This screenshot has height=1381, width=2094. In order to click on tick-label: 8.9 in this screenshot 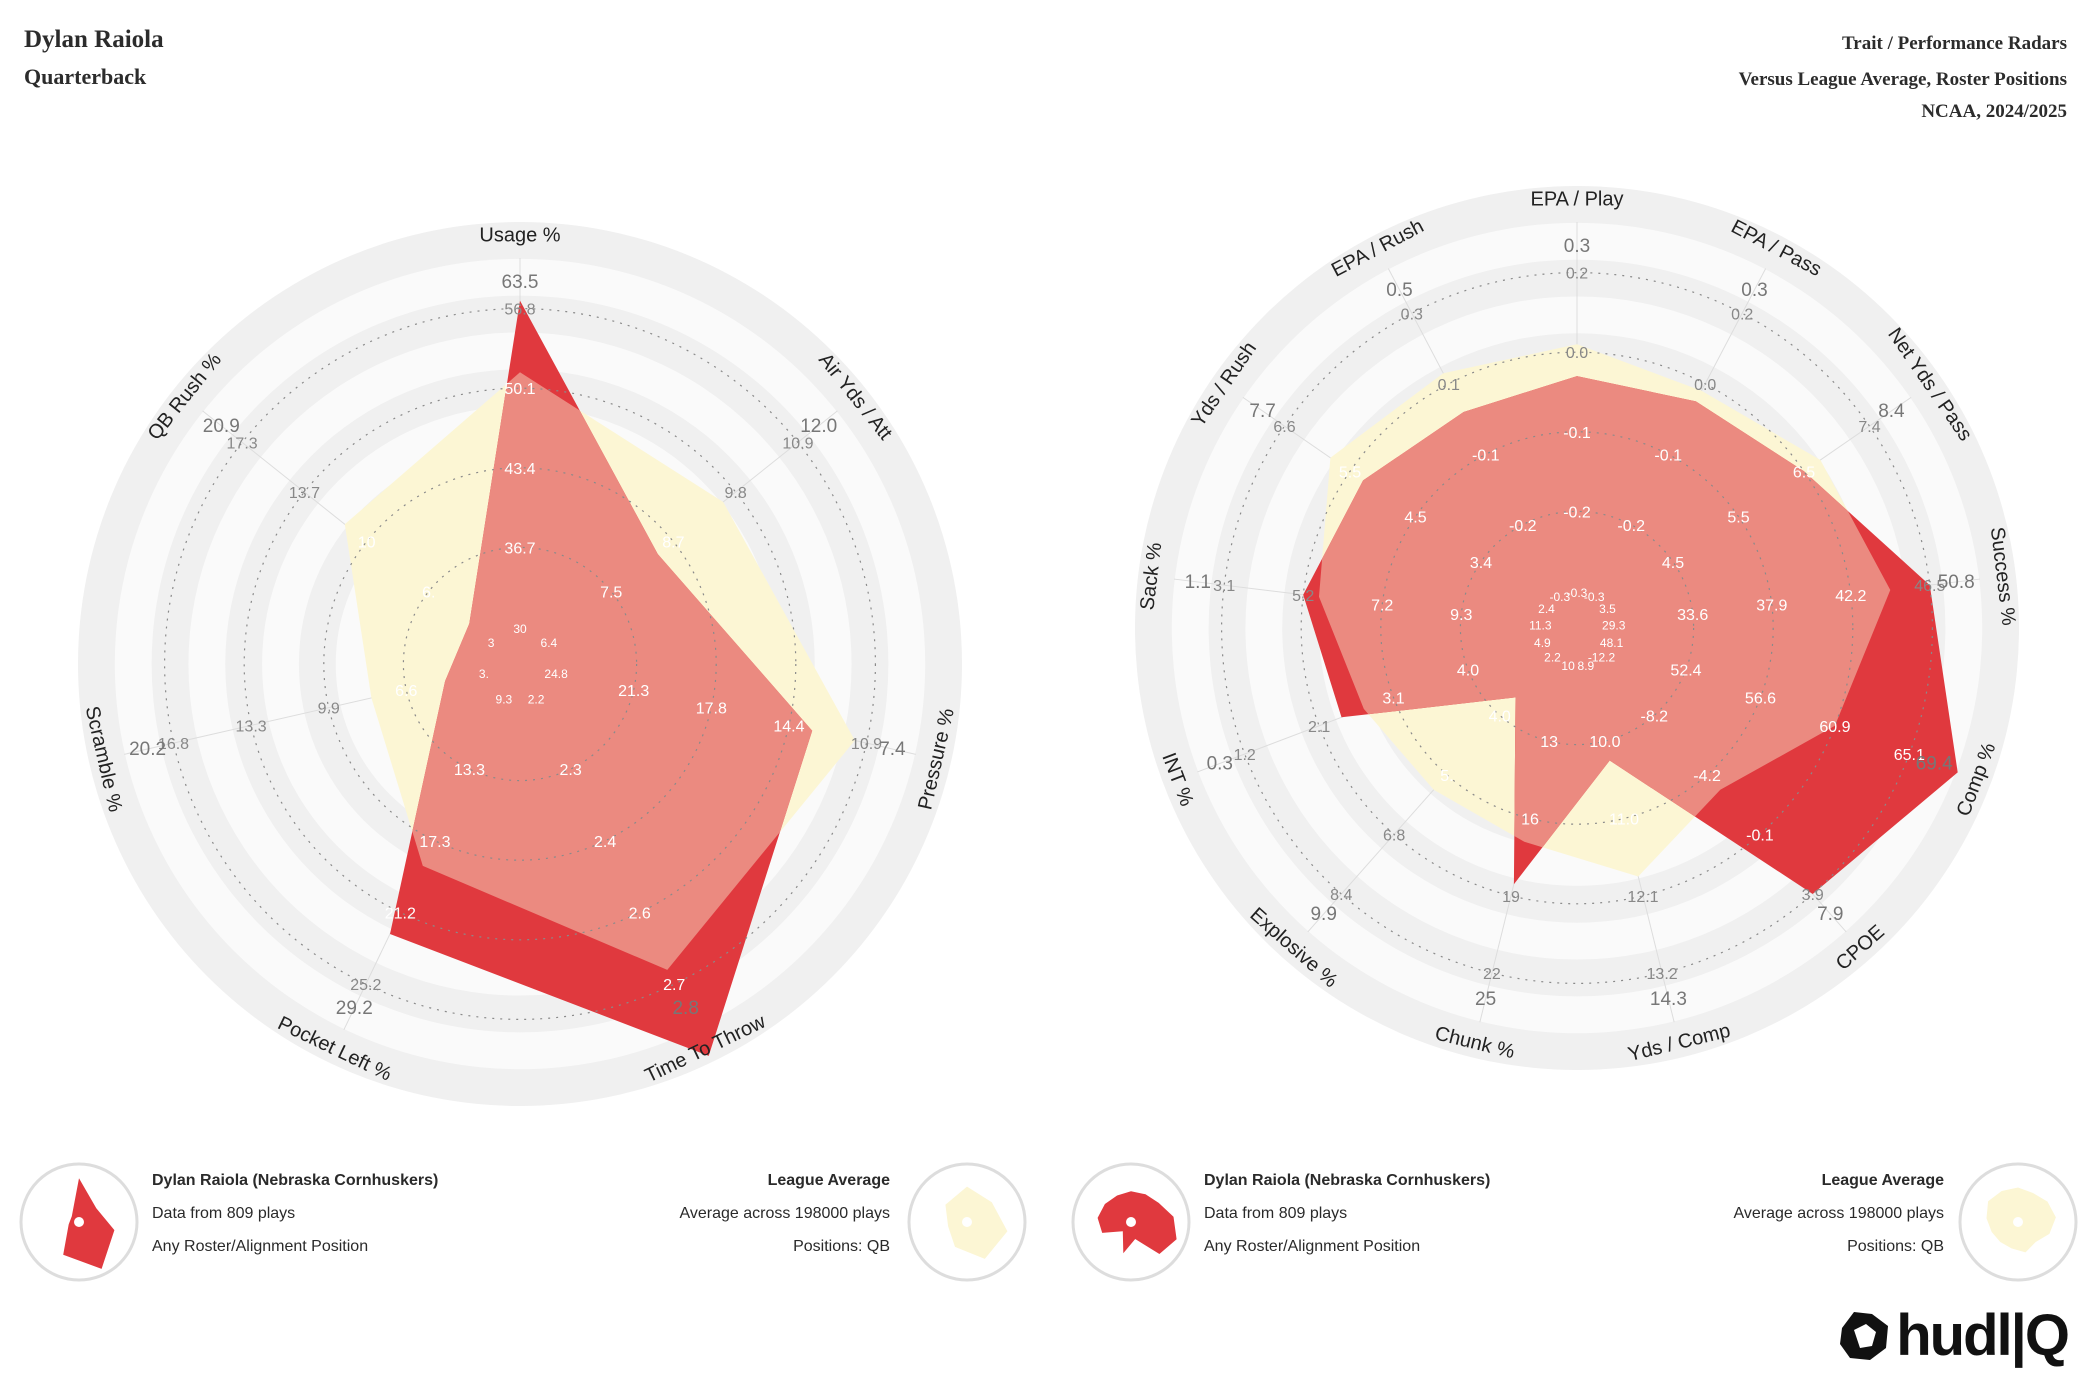, I will do `click(1586, 666)`.